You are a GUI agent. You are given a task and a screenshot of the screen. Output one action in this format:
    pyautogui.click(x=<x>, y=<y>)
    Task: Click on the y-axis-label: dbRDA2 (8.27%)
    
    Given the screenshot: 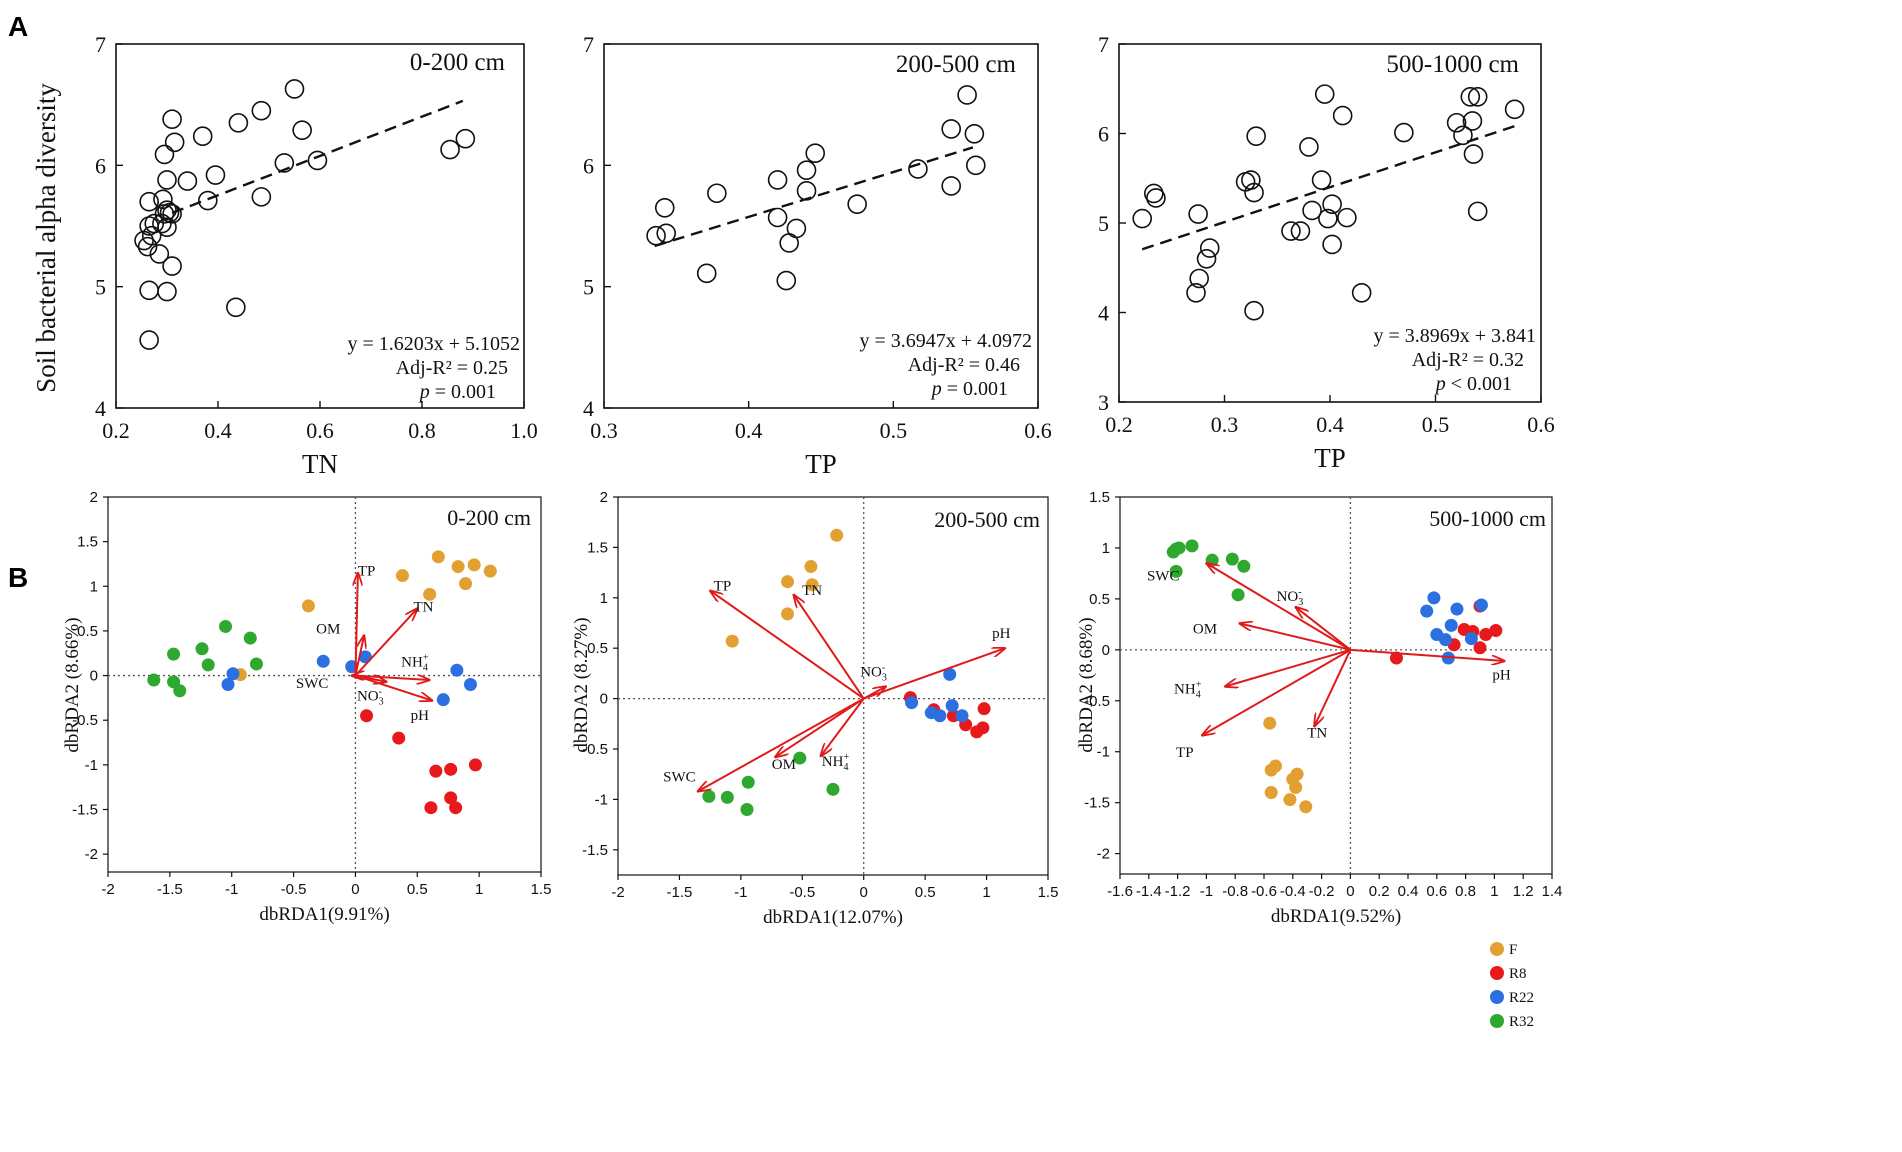 What is the action you would take?
    pyautogui.click(x=581, y=684)
    